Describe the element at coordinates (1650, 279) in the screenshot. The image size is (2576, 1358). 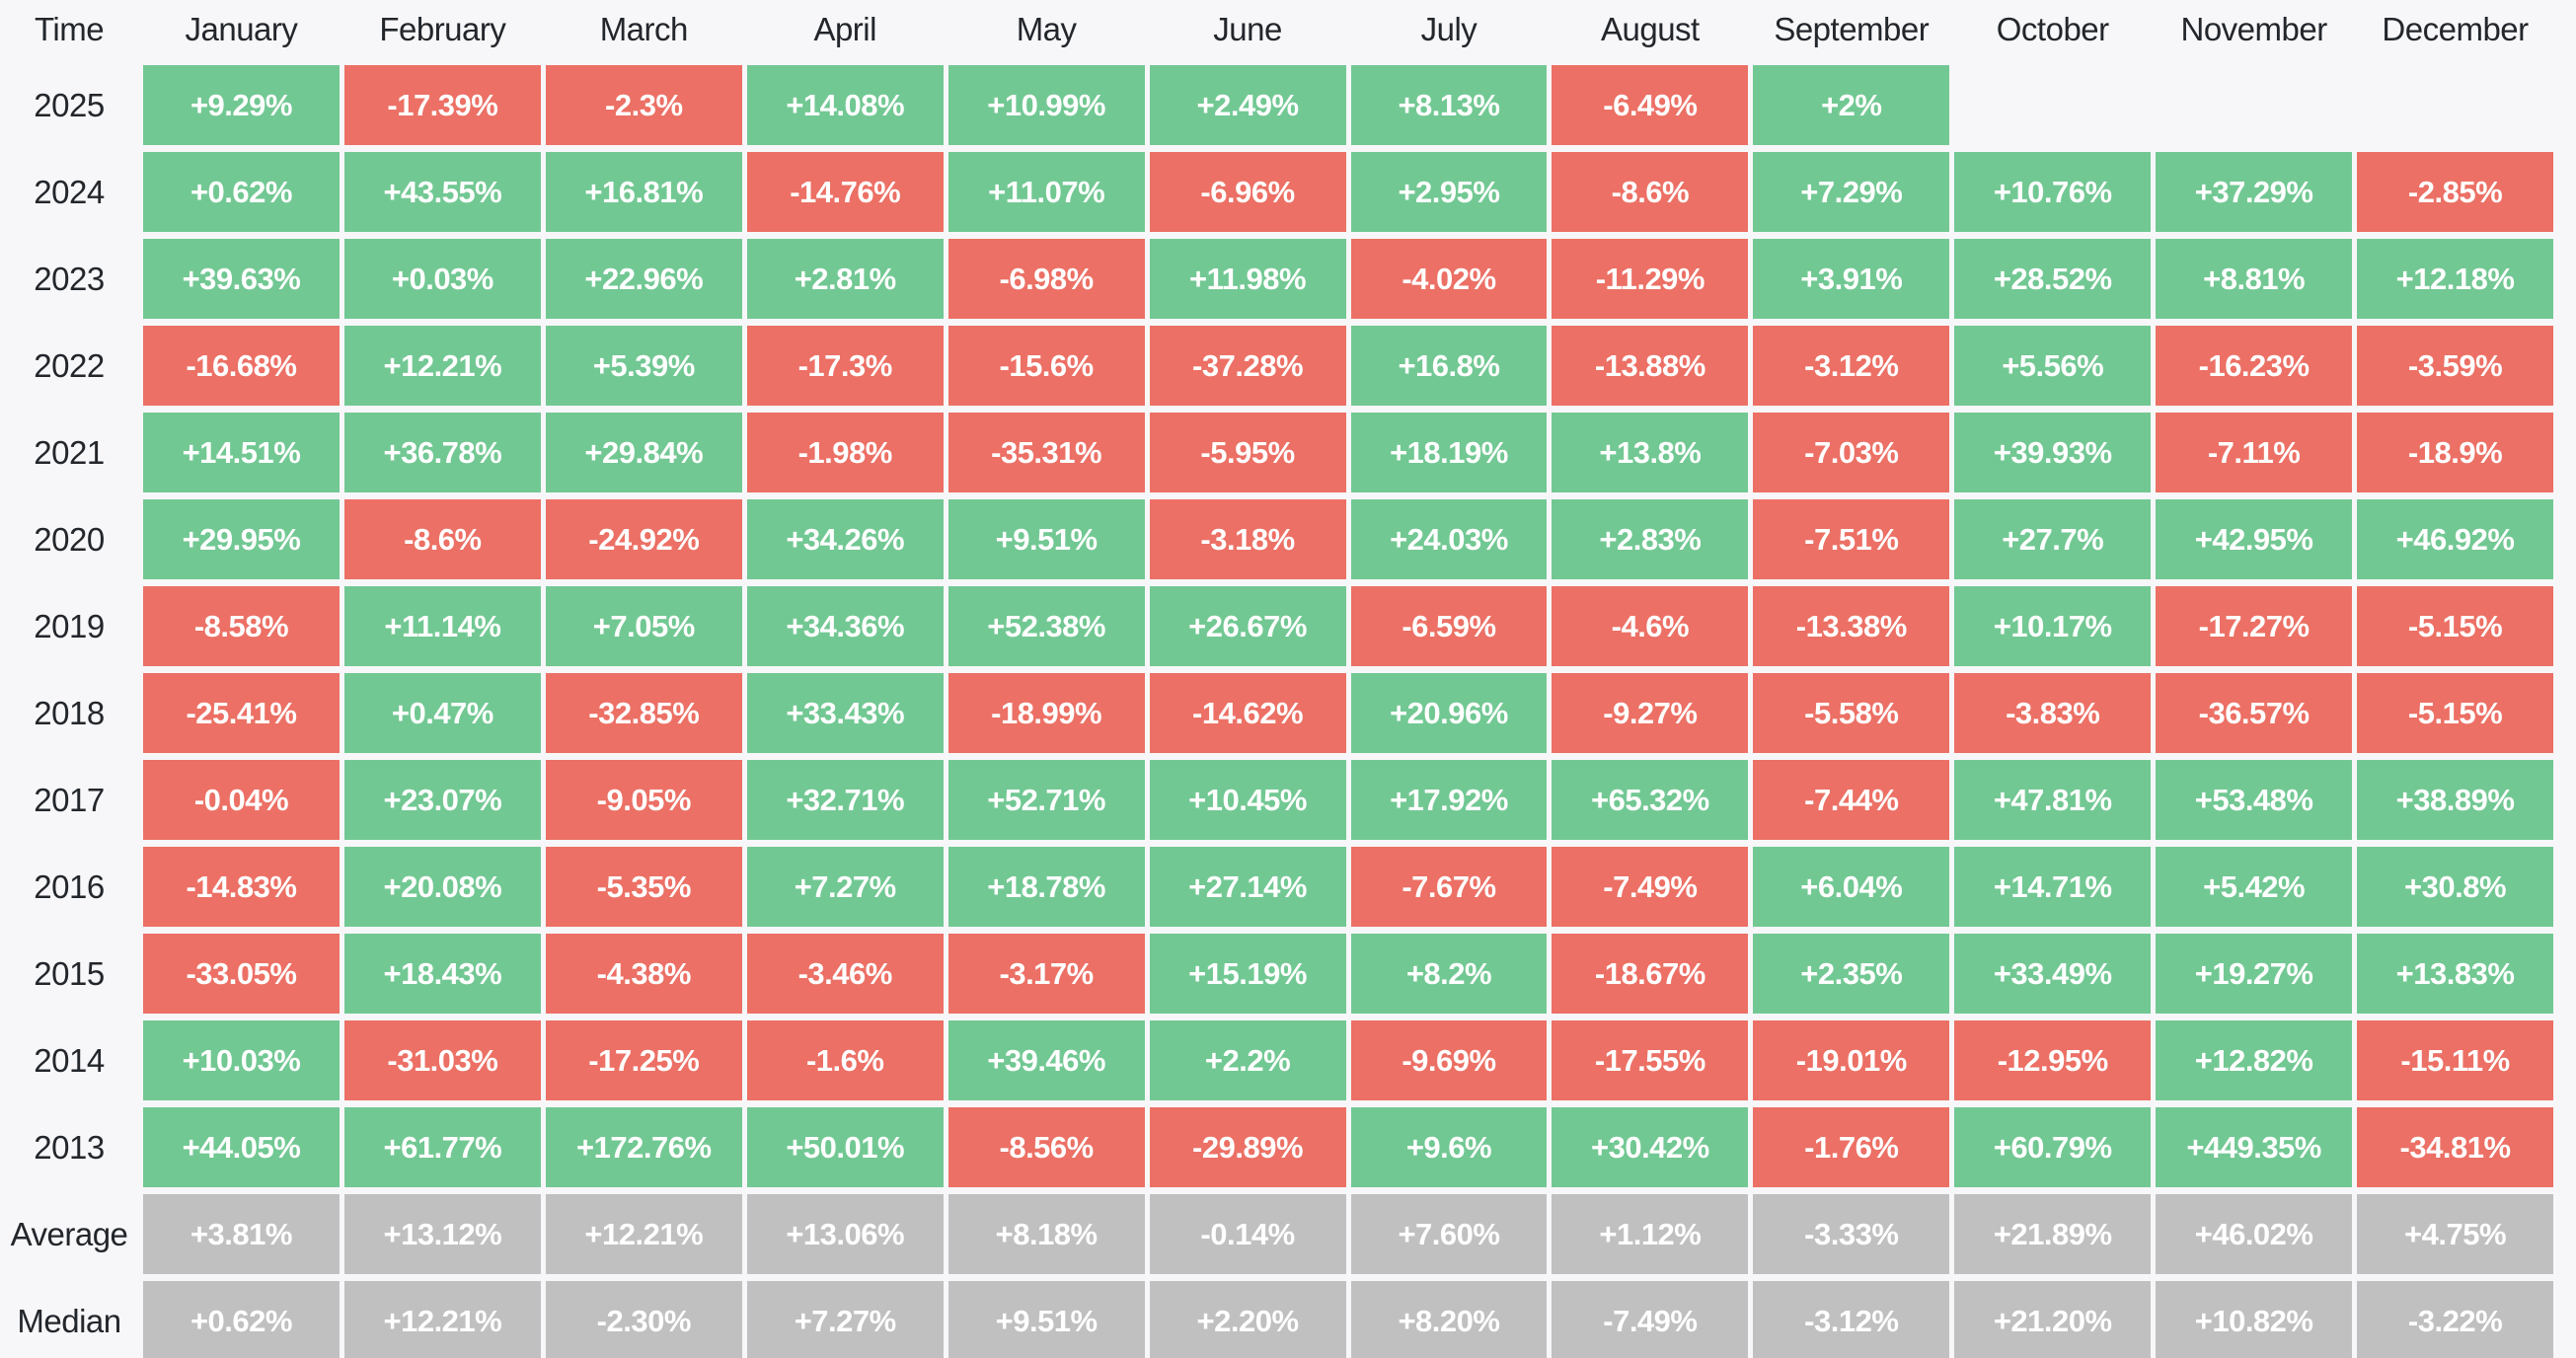
I see `cell-2023-august: -11.29%` at that location.